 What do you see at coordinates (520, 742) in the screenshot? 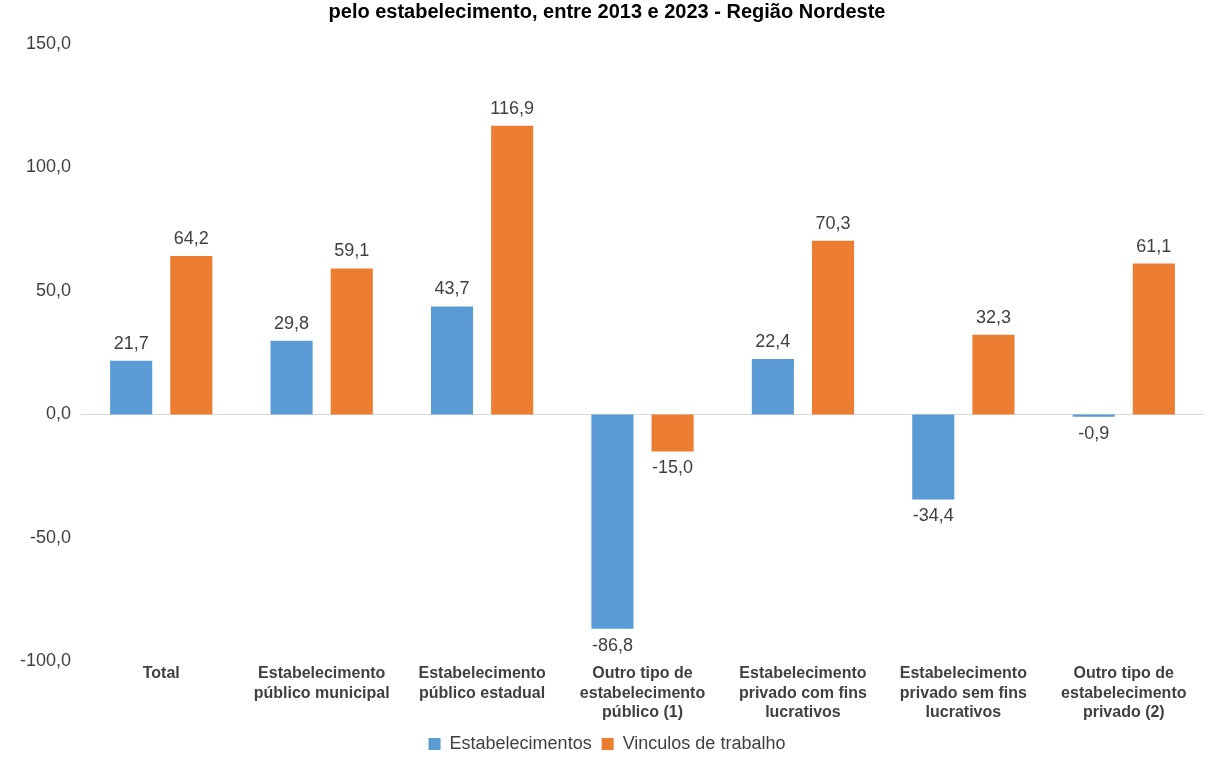
I see `legend-label: Estabelecimentos` at bounding box center [520, 742].